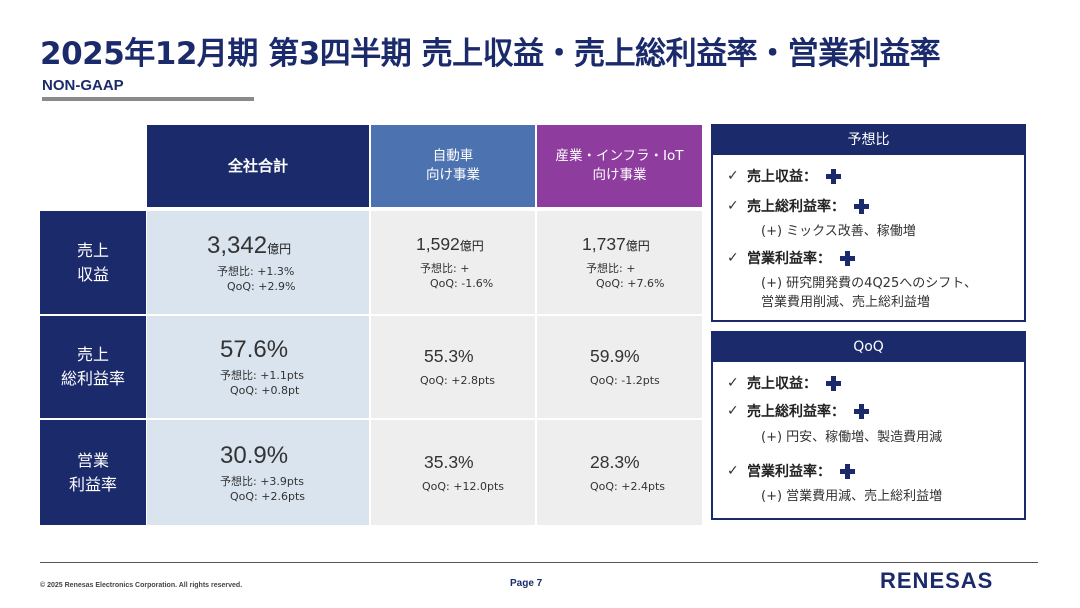  What do you see at coordinates (619, 156) in the screenshot?
I see `header-iiot-line1: 産業・インフラ・IoT` at bounding box center [619, 156].